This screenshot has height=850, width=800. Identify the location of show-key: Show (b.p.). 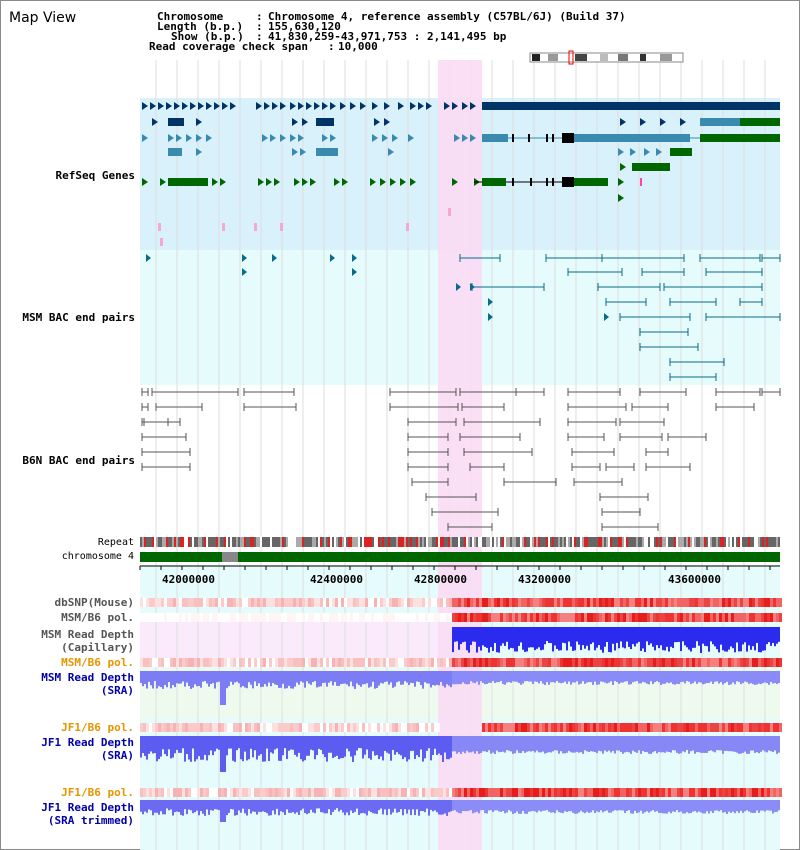
(207, 36).